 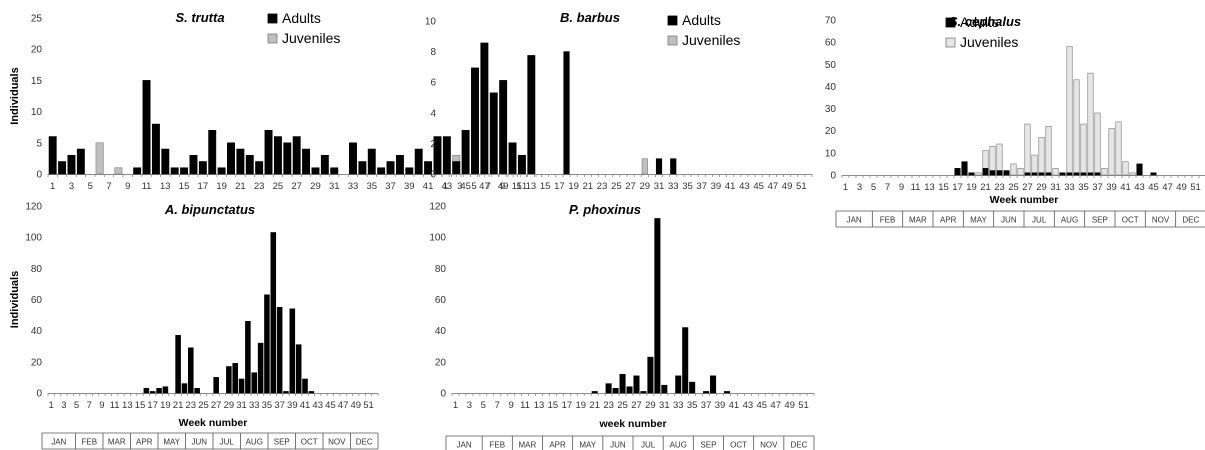 I want to click on month-label: SEP, so click(x=282, y=442).